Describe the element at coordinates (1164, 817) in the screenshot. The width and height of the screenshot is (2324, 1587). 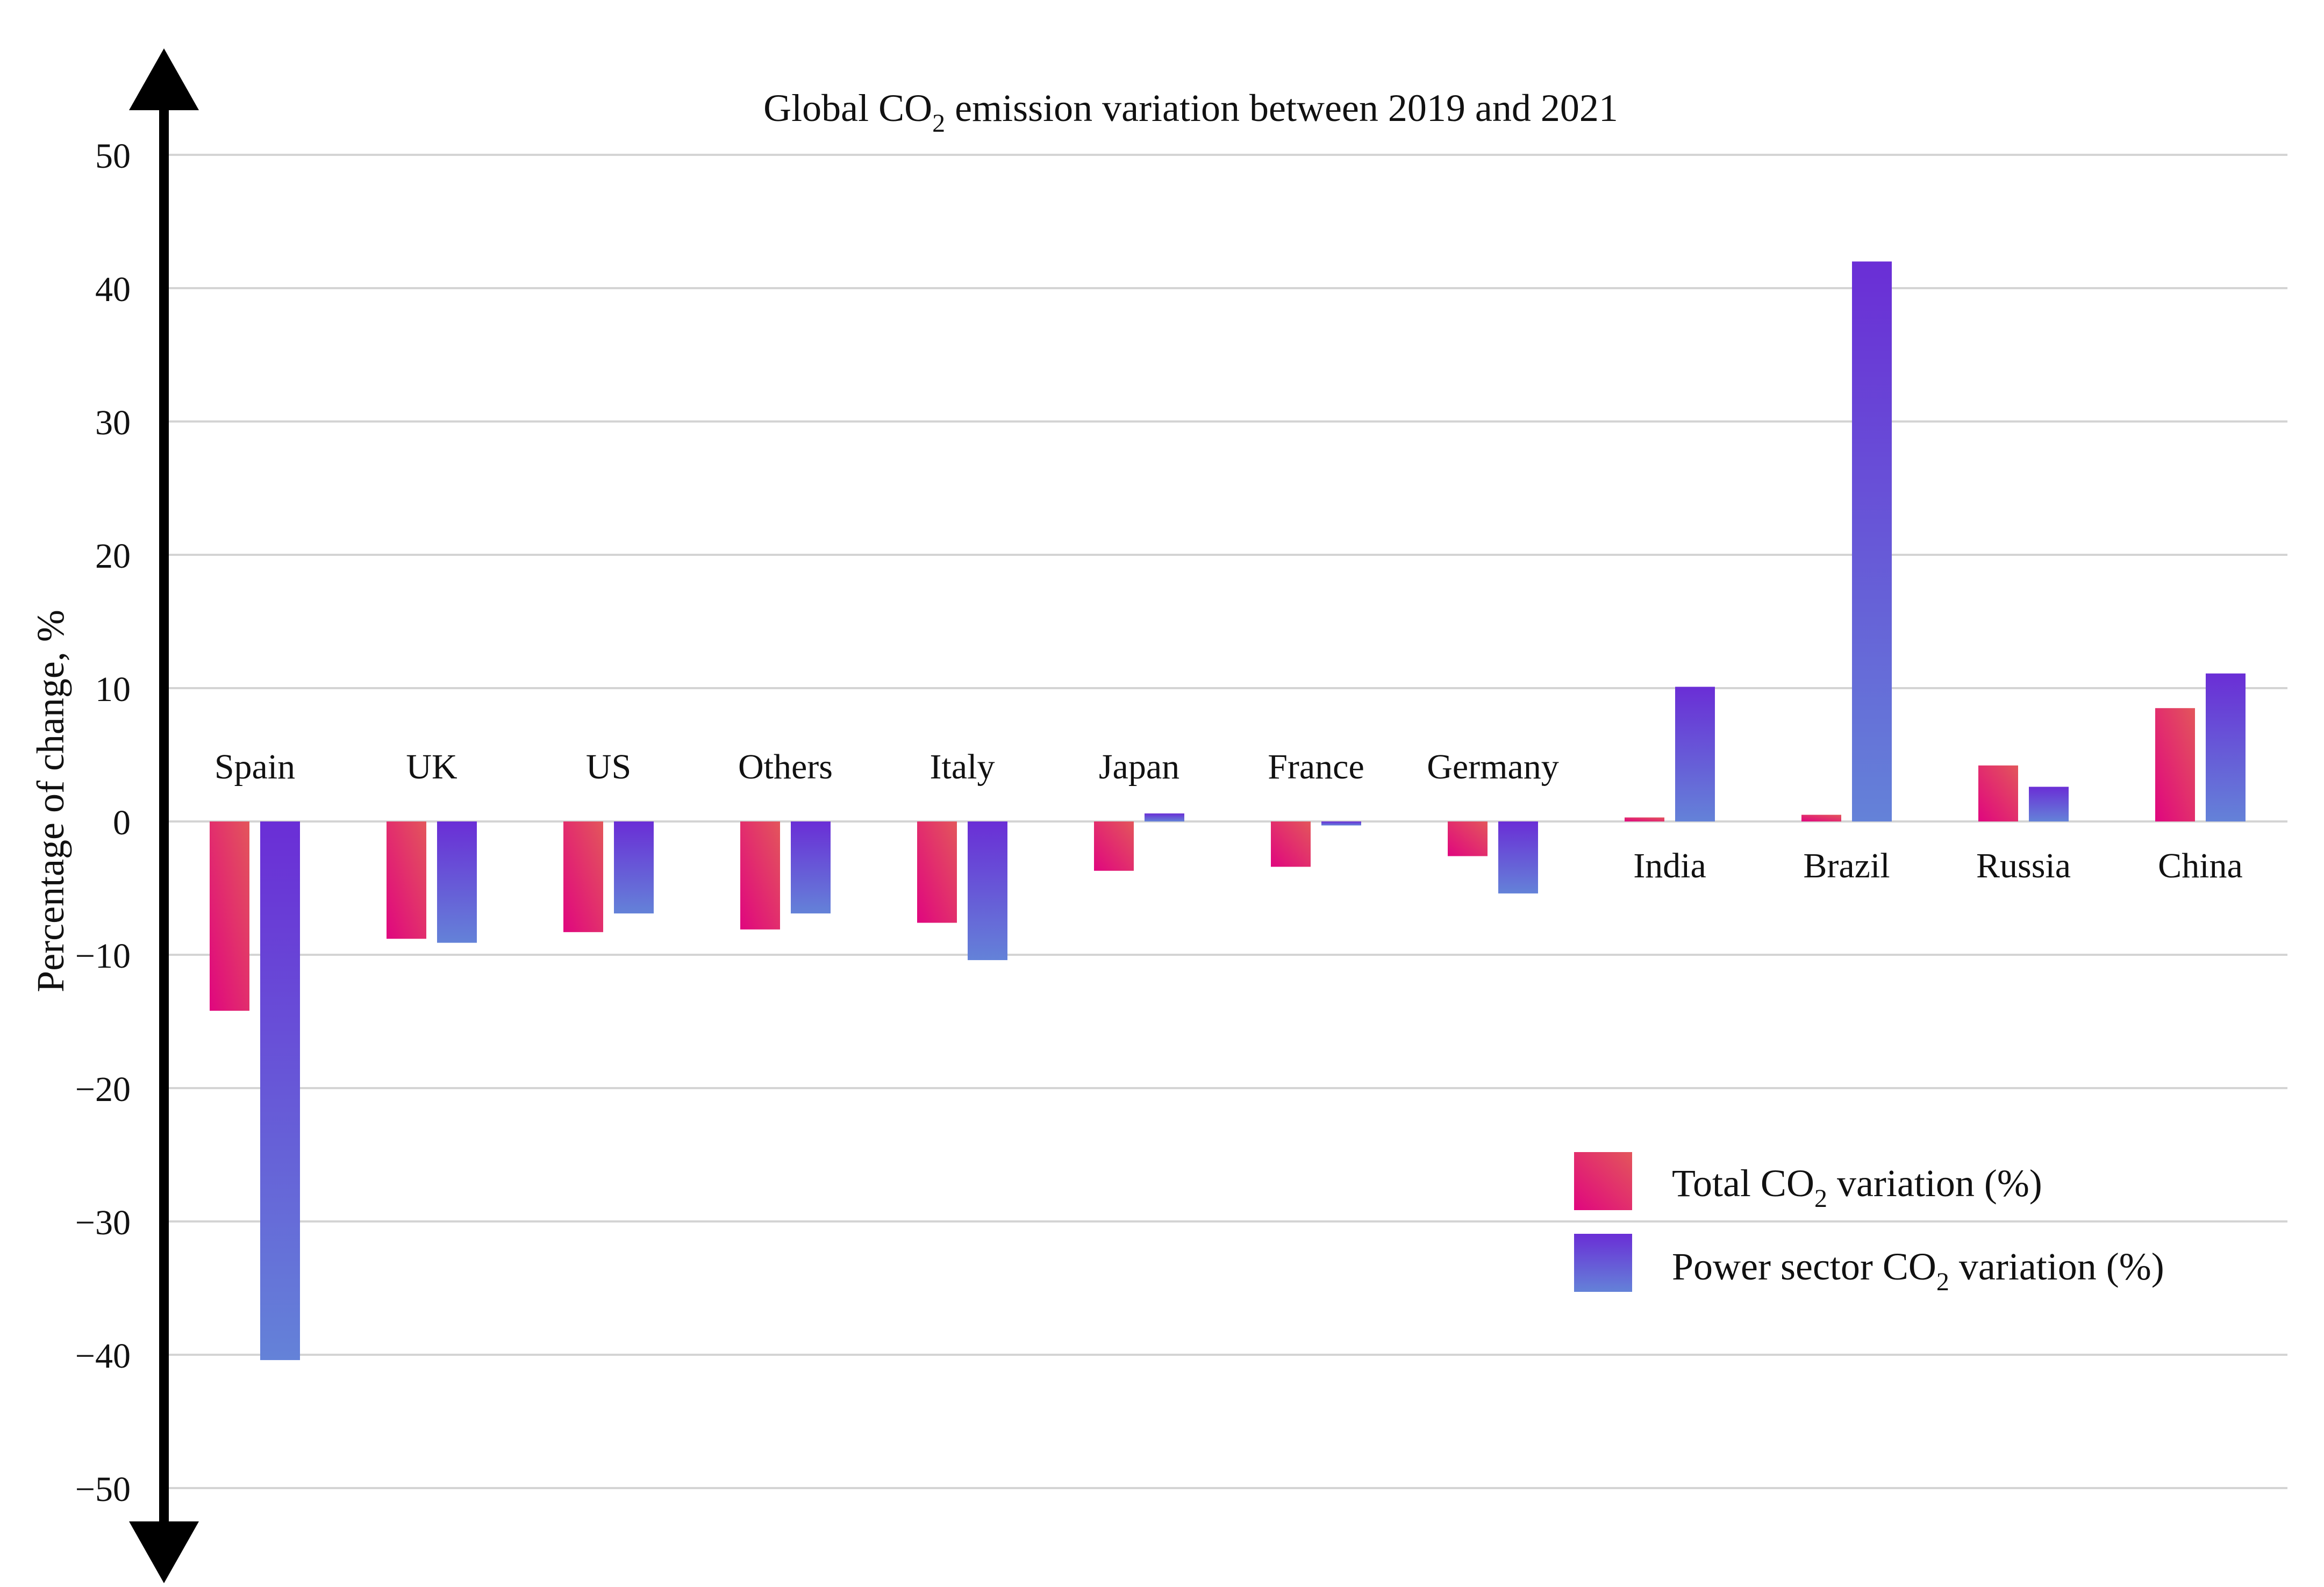
I see `bar-power-japan` at that location.